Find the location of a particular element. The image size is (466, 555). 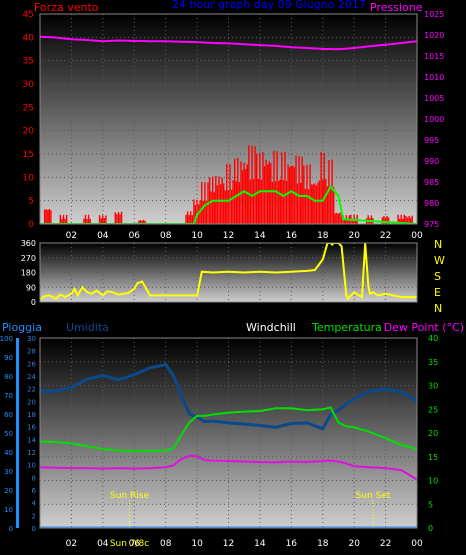

x-tick-label: 04 is located at coordinates (103, 236).